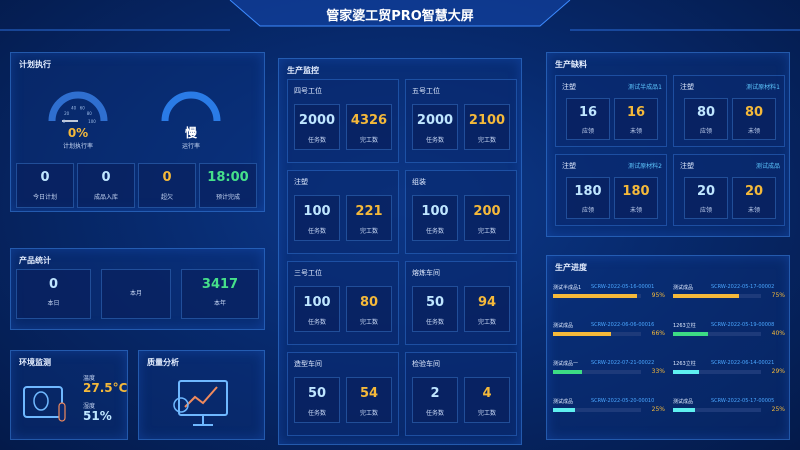  Describe the element at coordinates (743, 401) in the screenshot. I see `progress-code: SCRW-2022-05-17-00005` at that location.